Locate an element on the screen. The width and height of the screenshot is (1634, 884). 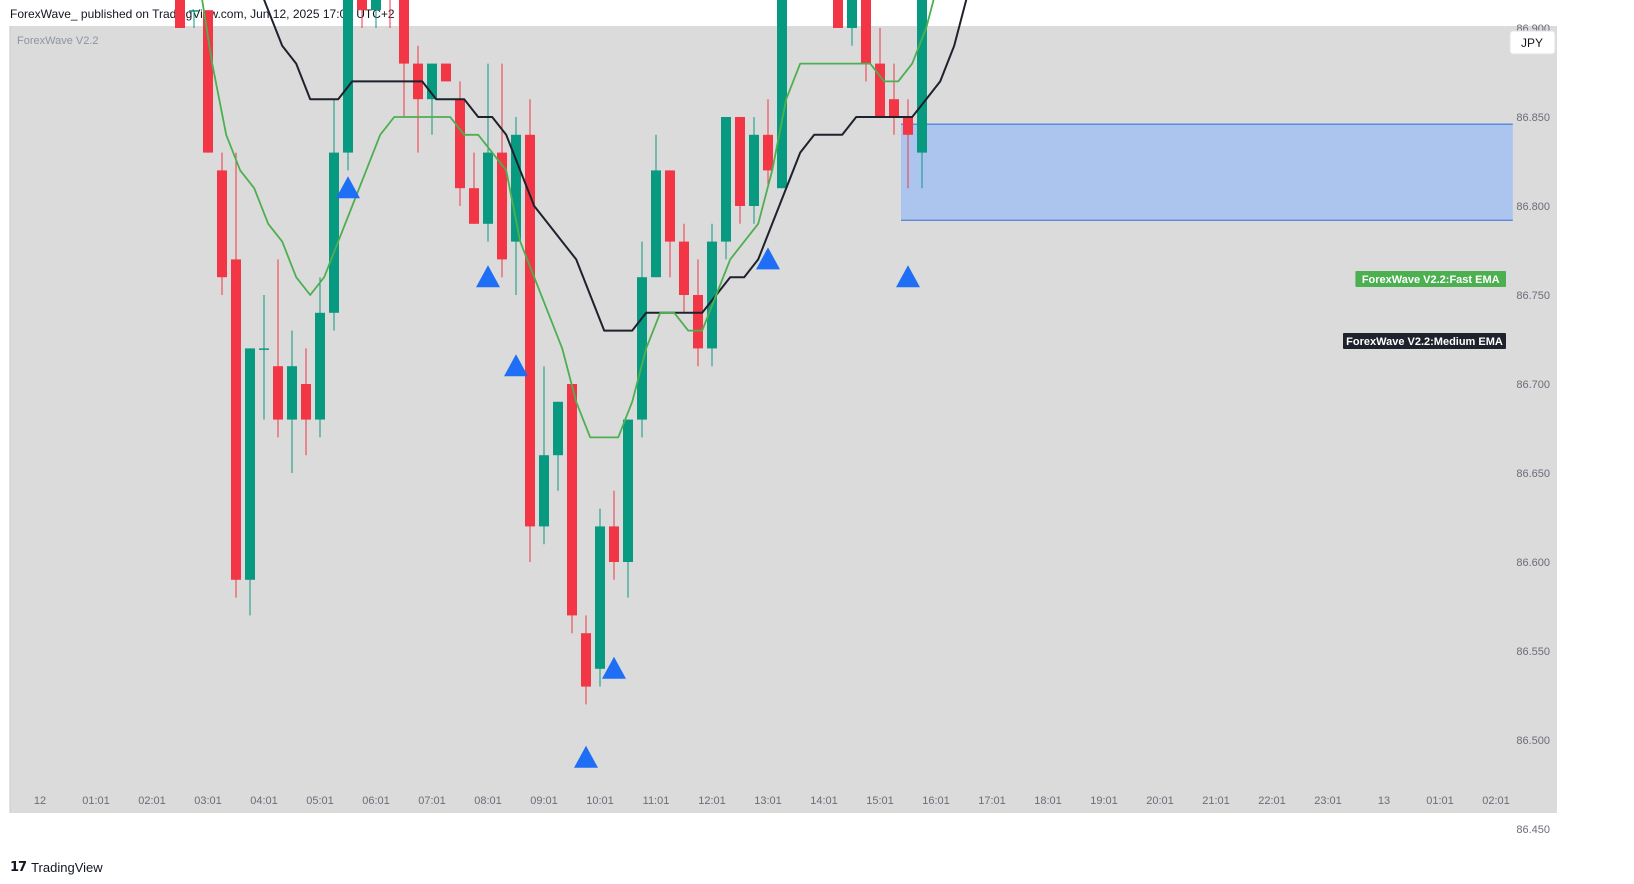
fast-ema-label-text: ForexWave V2.2:Fast EMA is located at coordinates (1431, 280).